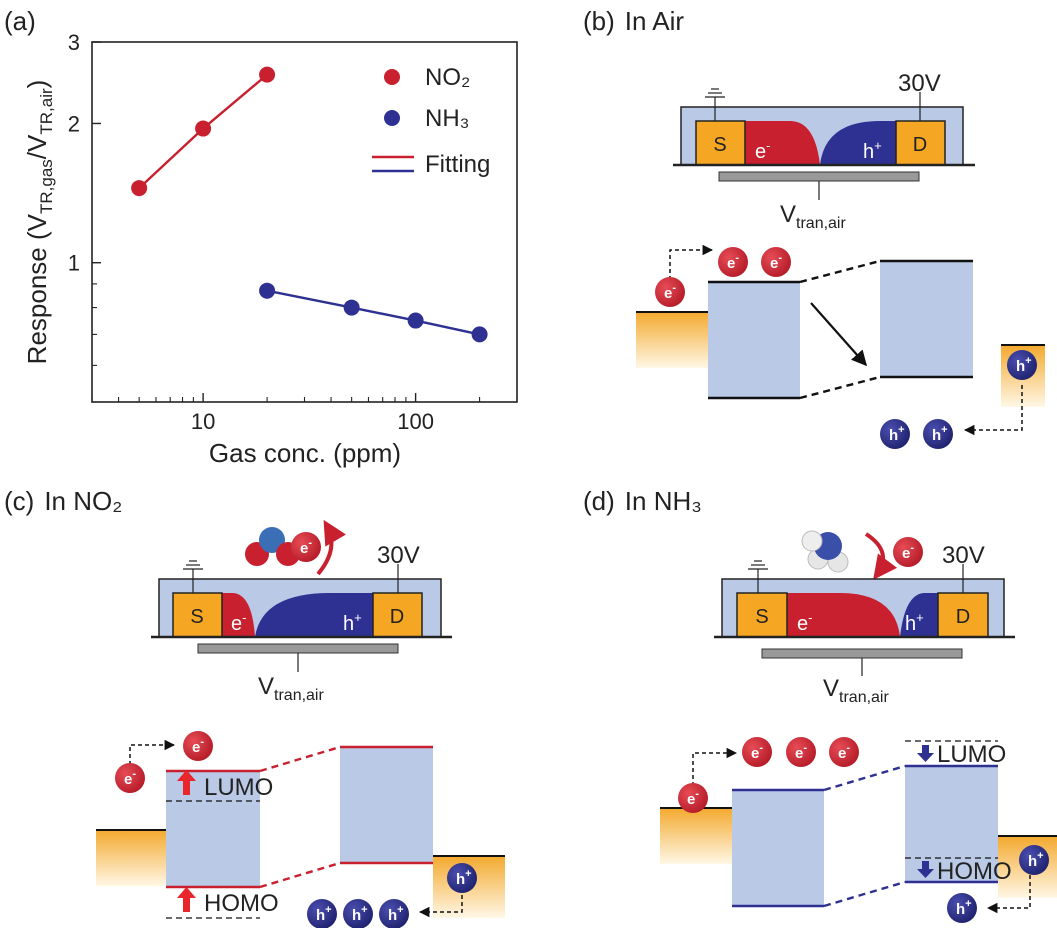  What do you see at coordinates (63, 501) in the screenshot?
I see `panel-c-label: (c) In NO₂` at bounding box center [63, 501].